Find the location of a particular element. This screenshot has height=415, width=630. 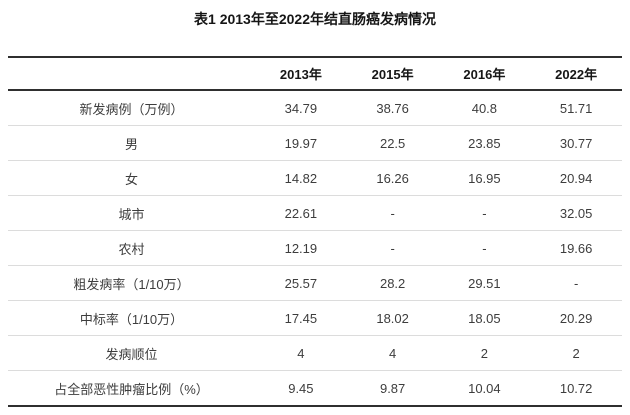

cell-value: 17.45 is located at coordinates (301, 318).